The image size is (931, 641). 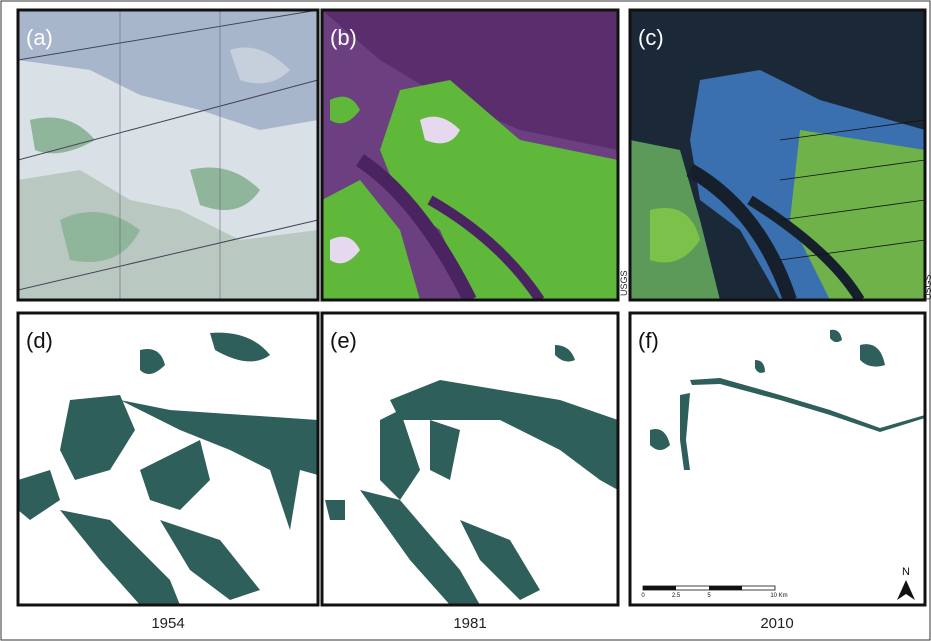 I want to click on panel-label: (d), so click(x=39, y=340).